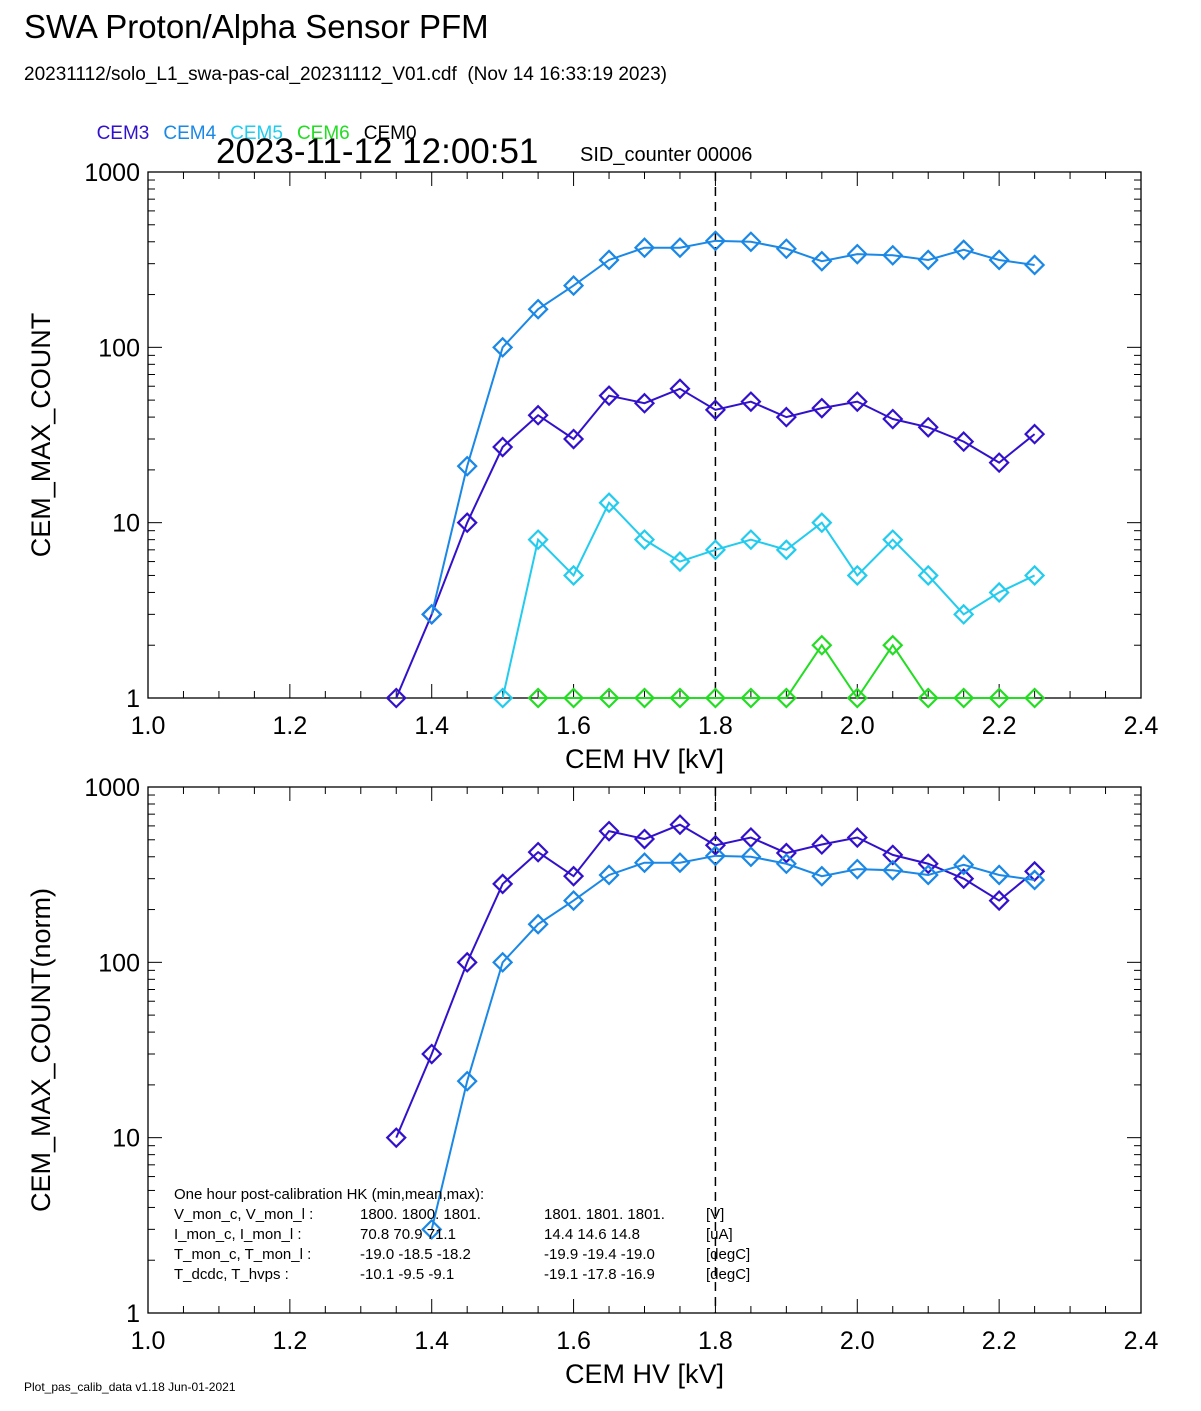 The image size is (1201, 1411). I want to click on hk-cell: T_dcdc, T_hvps :, so click(231, 1274).